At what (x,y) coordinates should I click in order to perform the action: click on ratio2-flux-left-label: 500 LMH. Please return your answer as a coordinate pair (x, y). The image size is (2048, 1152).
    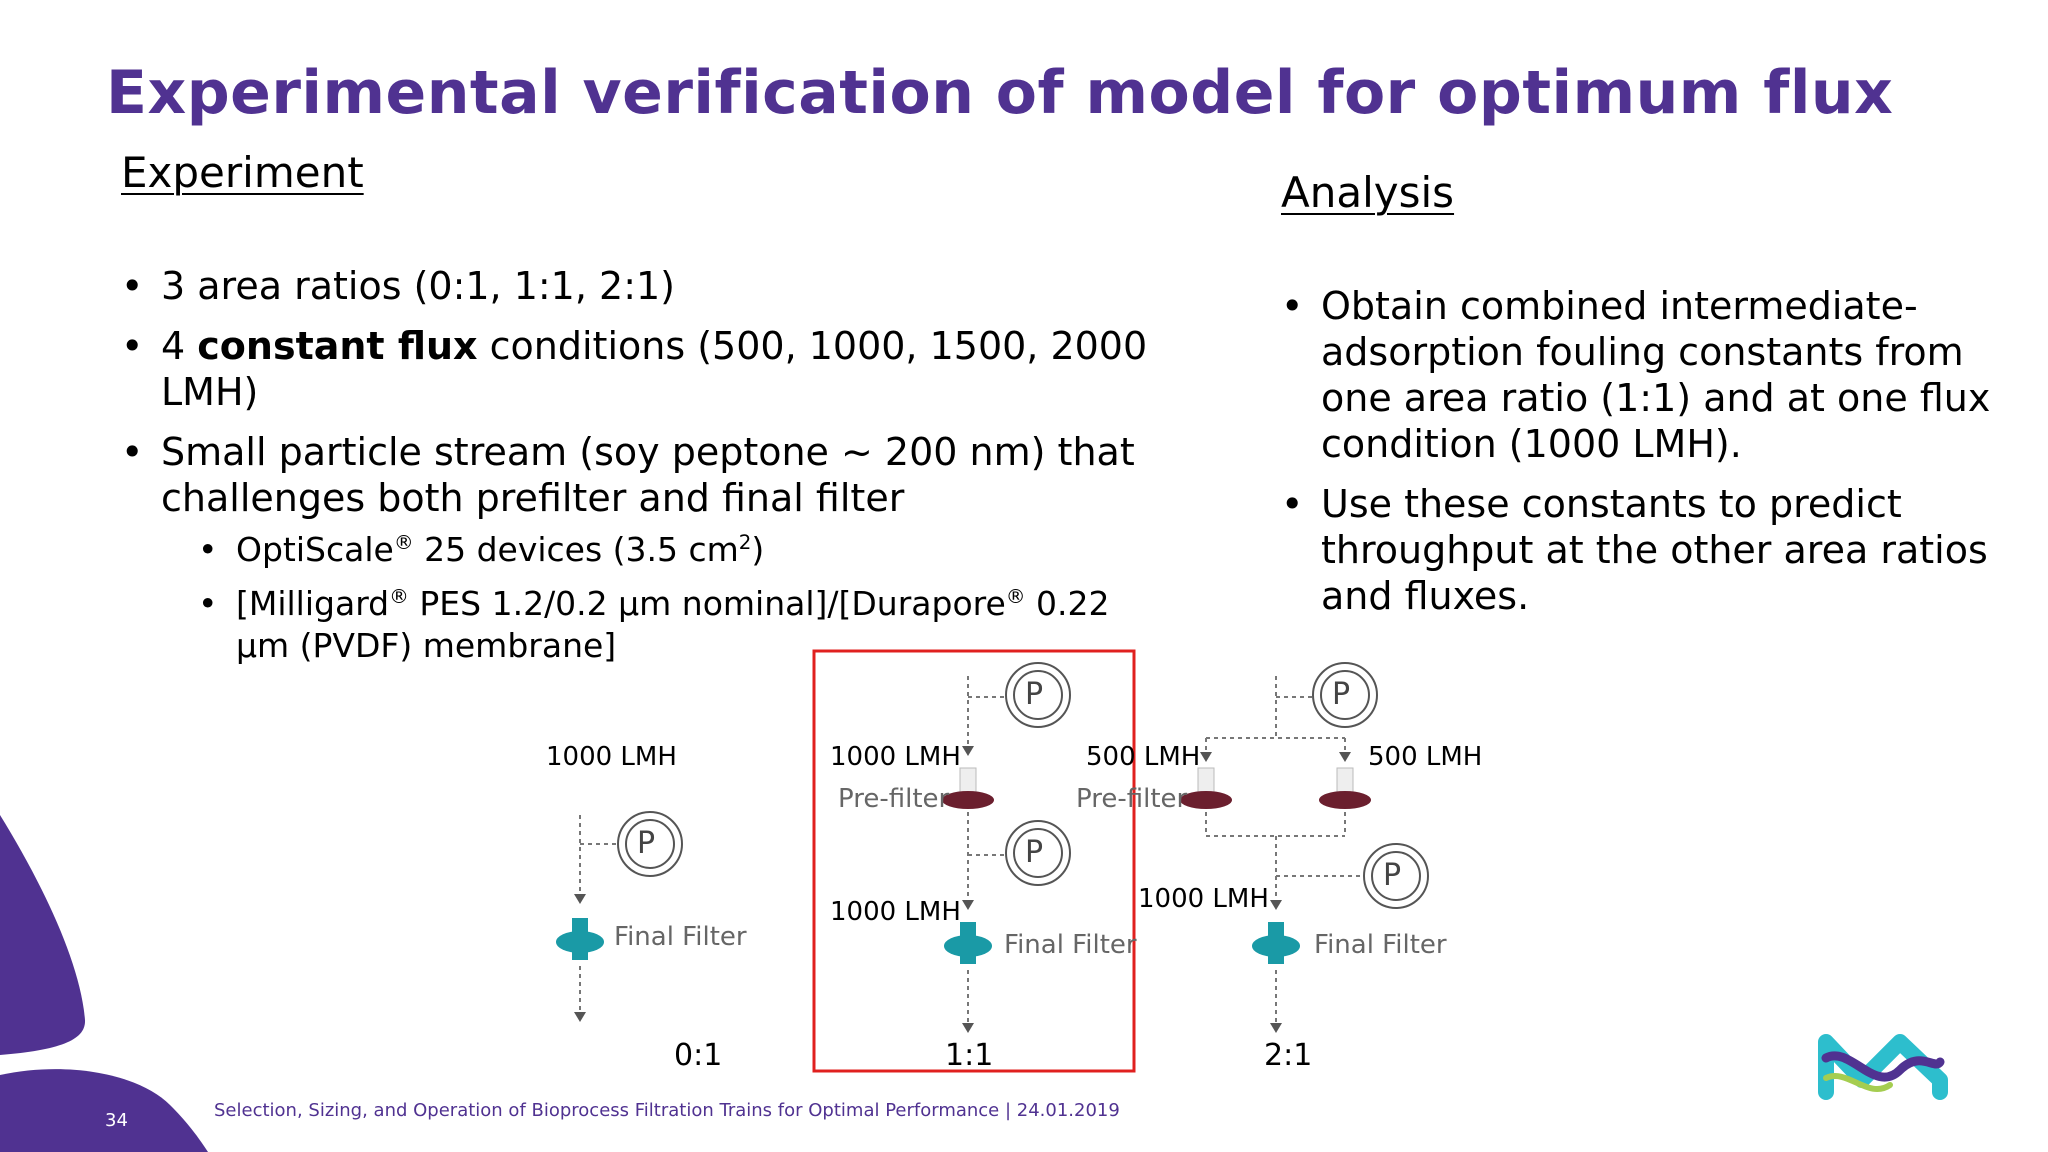
    Looking at the image, I should click on (1143, 757).